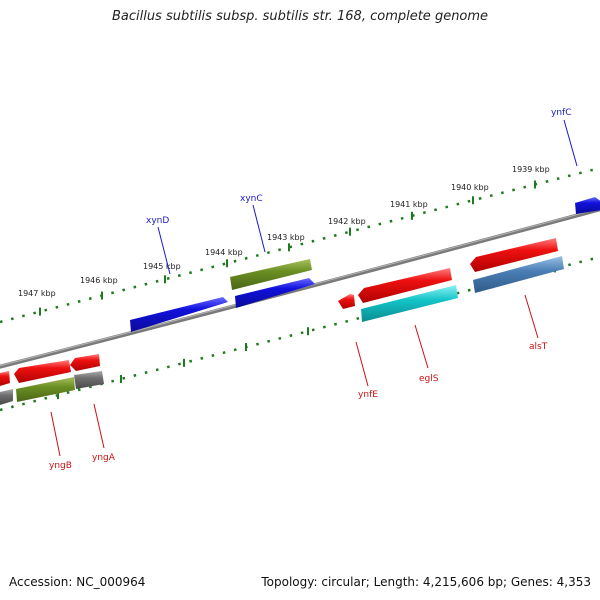 The image size is (600, 600). I want to click on gene-label-xynC: xynC, so click(251, 199).